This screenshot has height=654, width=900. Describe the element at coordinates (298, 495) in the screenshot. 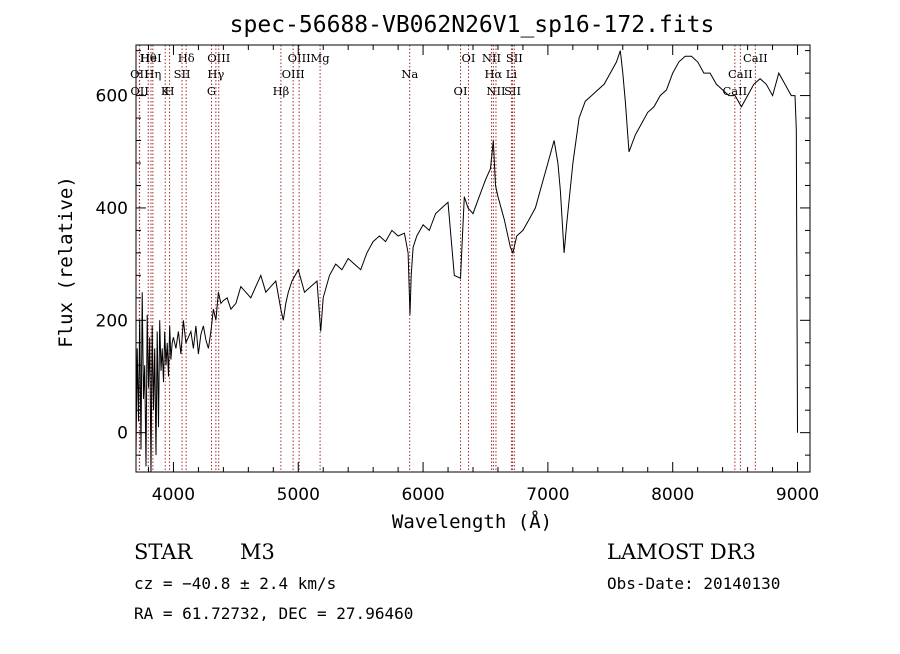

I see `x-tick-label: 5000` at that location.